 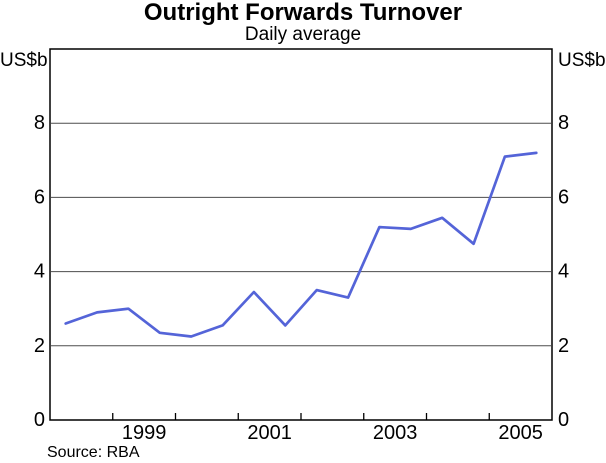 I want to click on x-axis-label: 1999, so click(x=144, y=433).